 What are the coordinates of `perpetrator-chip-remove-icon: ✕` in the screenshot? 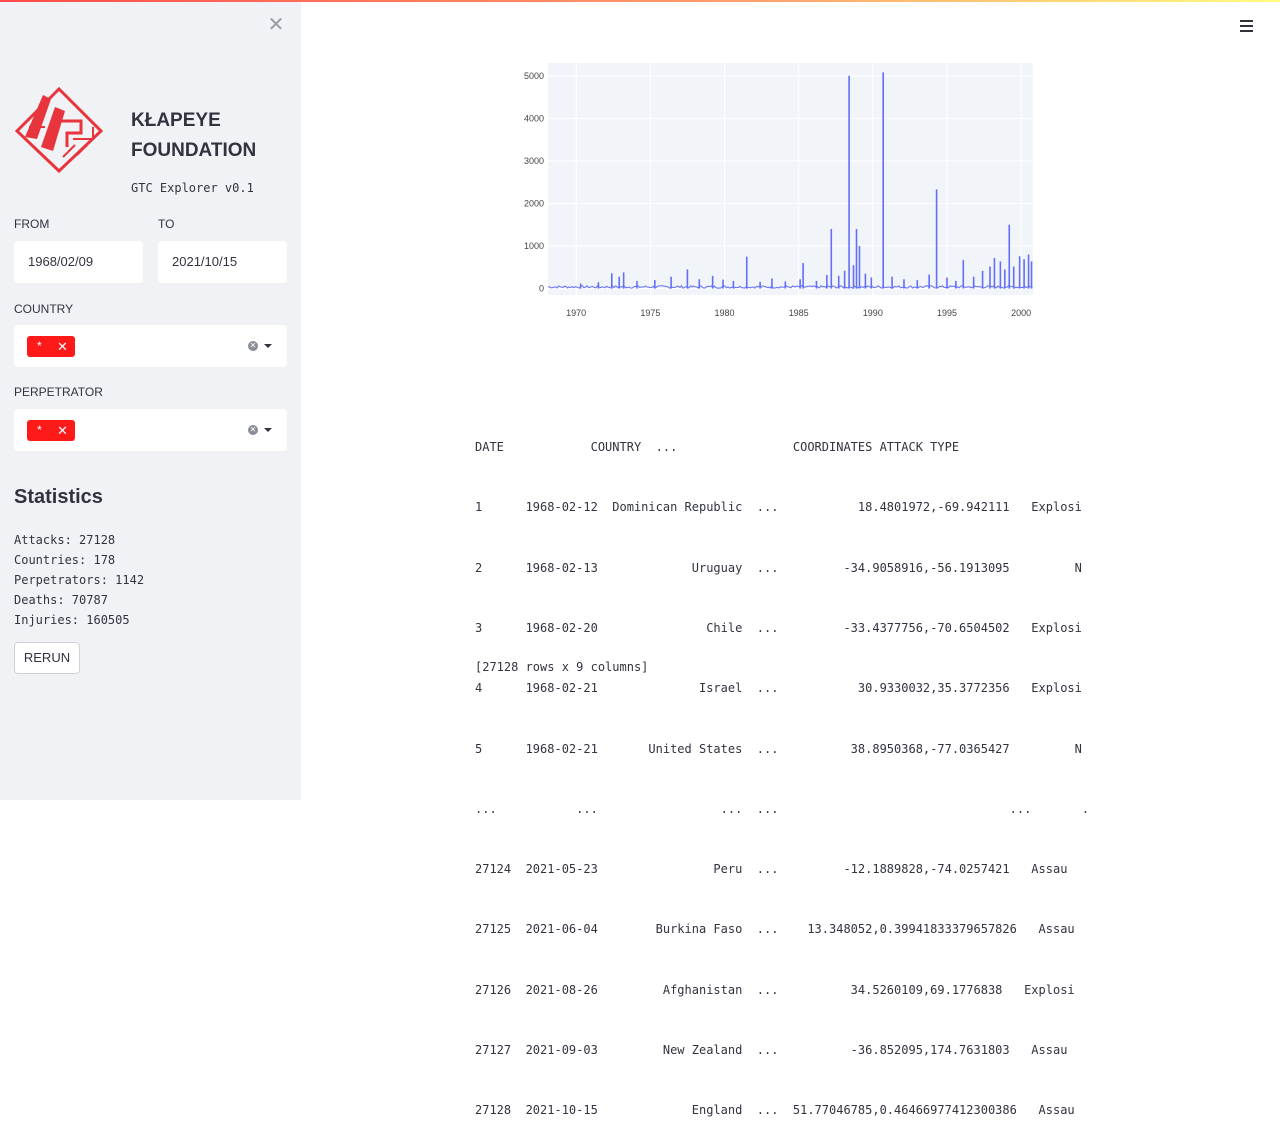 It's located at (62, 430).